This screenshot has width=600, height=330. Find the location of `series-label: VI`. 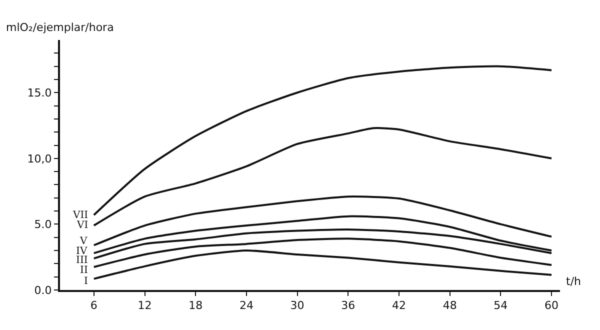

series-label: VI is located at coordinates (82, 225).